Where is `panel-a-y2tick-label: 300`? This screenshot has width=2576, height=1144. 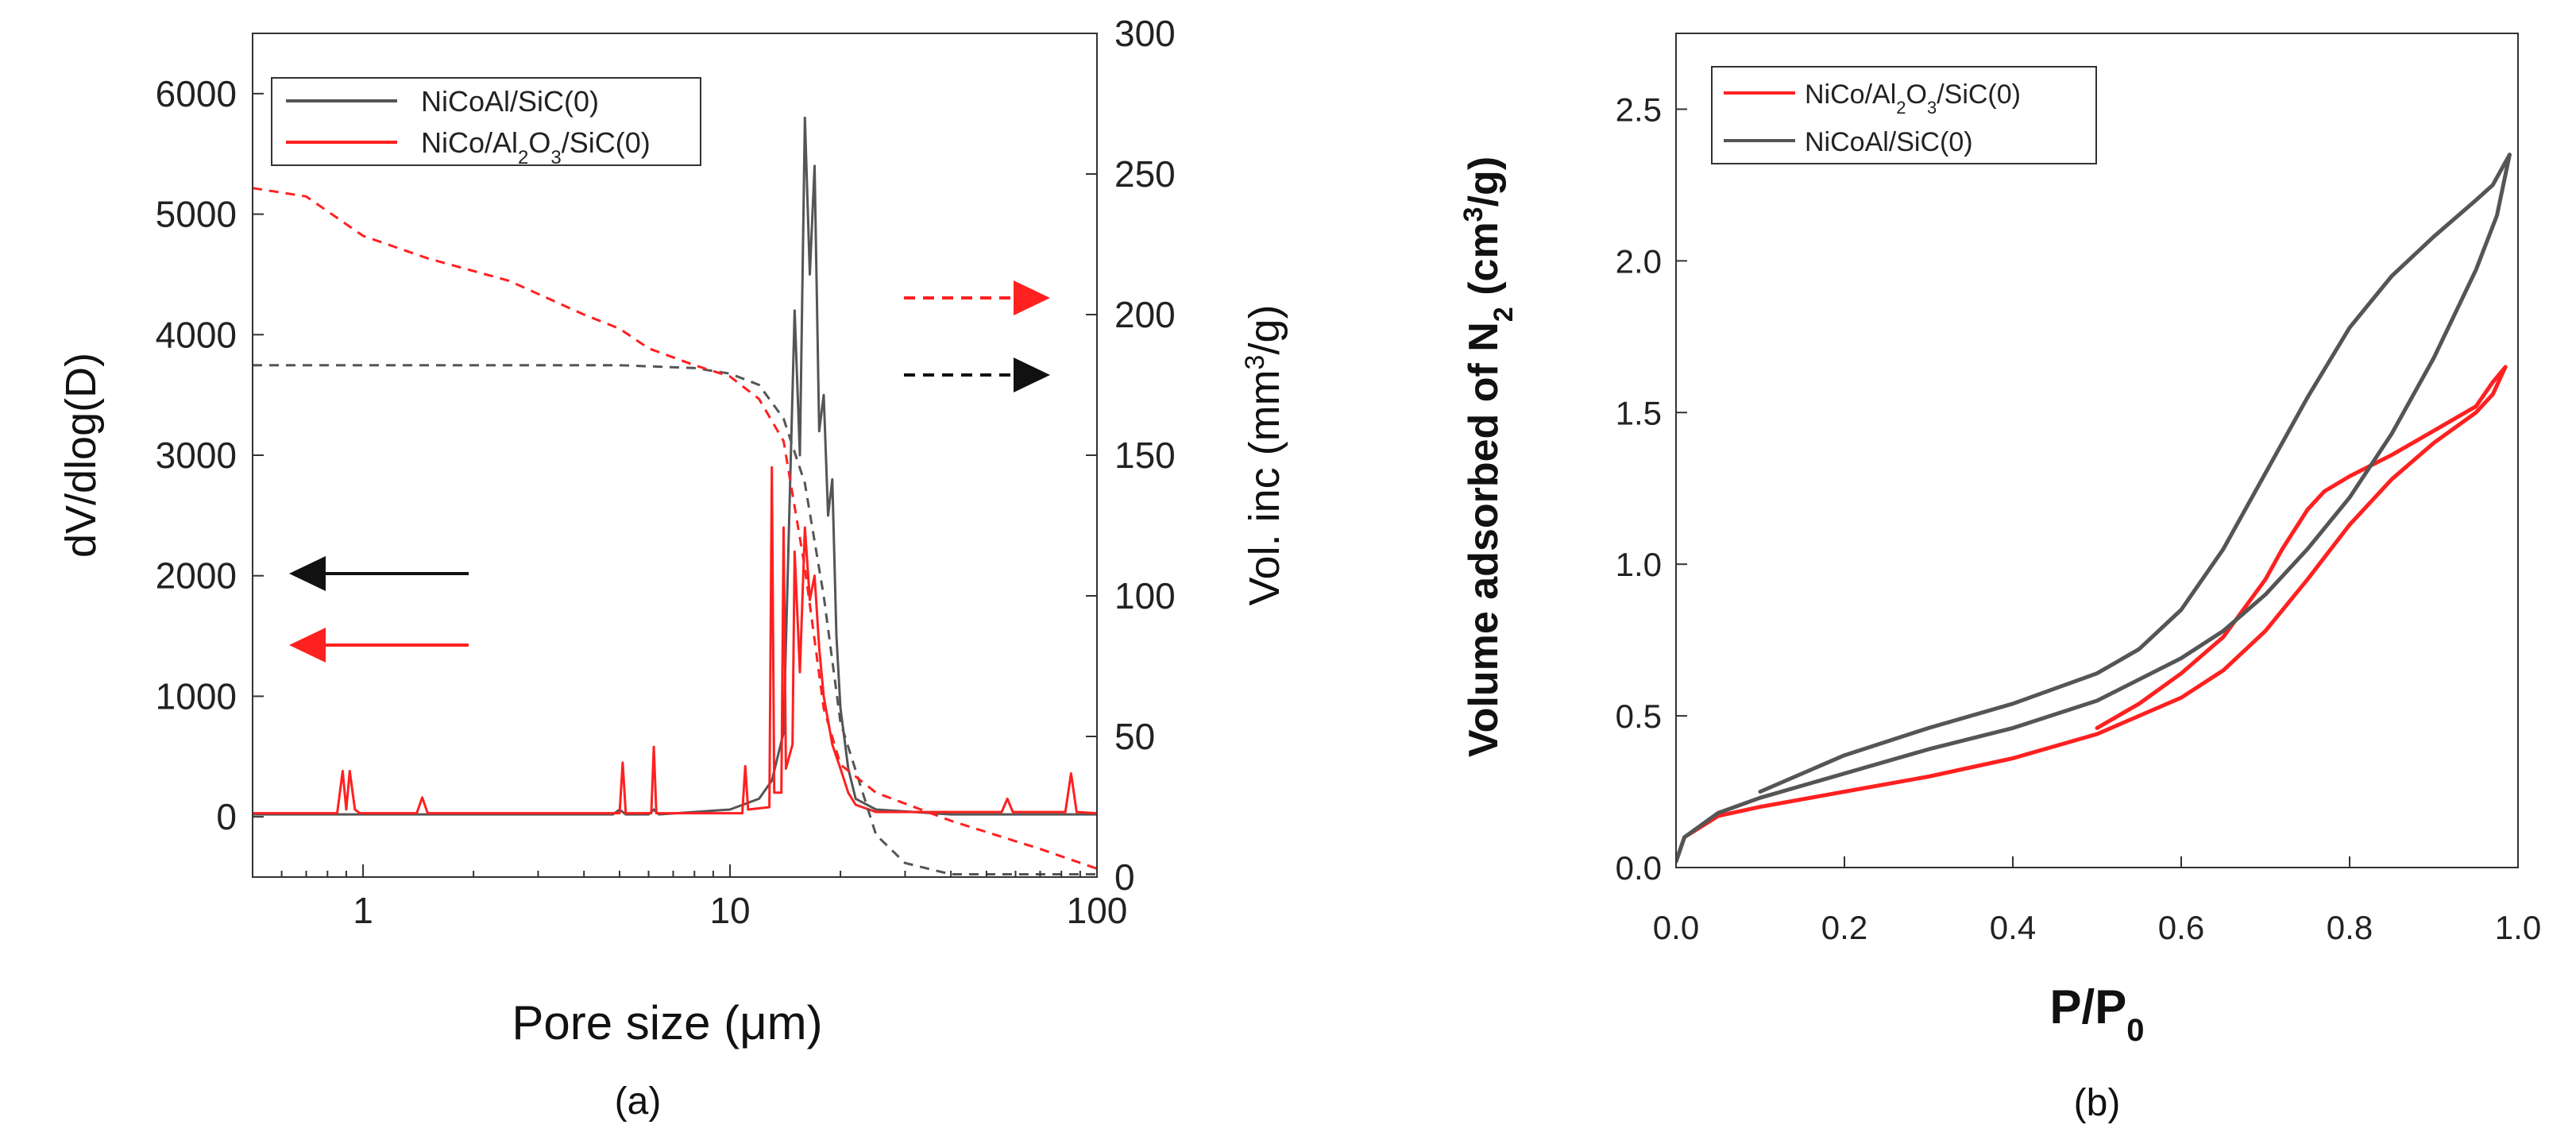
panel-a-y2tick-label: 300 is located at coordinates (1145, 33).